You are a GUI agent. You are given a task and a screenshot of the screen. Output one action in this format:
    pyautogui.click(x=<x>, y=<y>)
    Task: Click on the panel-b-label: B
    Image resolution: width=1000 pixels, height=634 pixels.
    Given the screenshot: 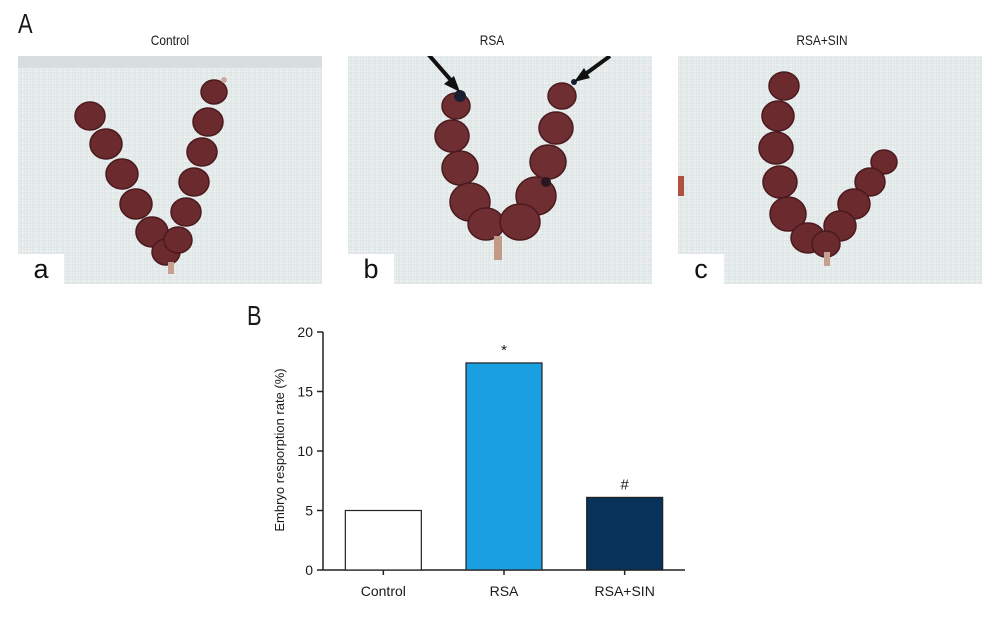 What is the action you would take?
    pyautogui.click(x=254, y=315)
    